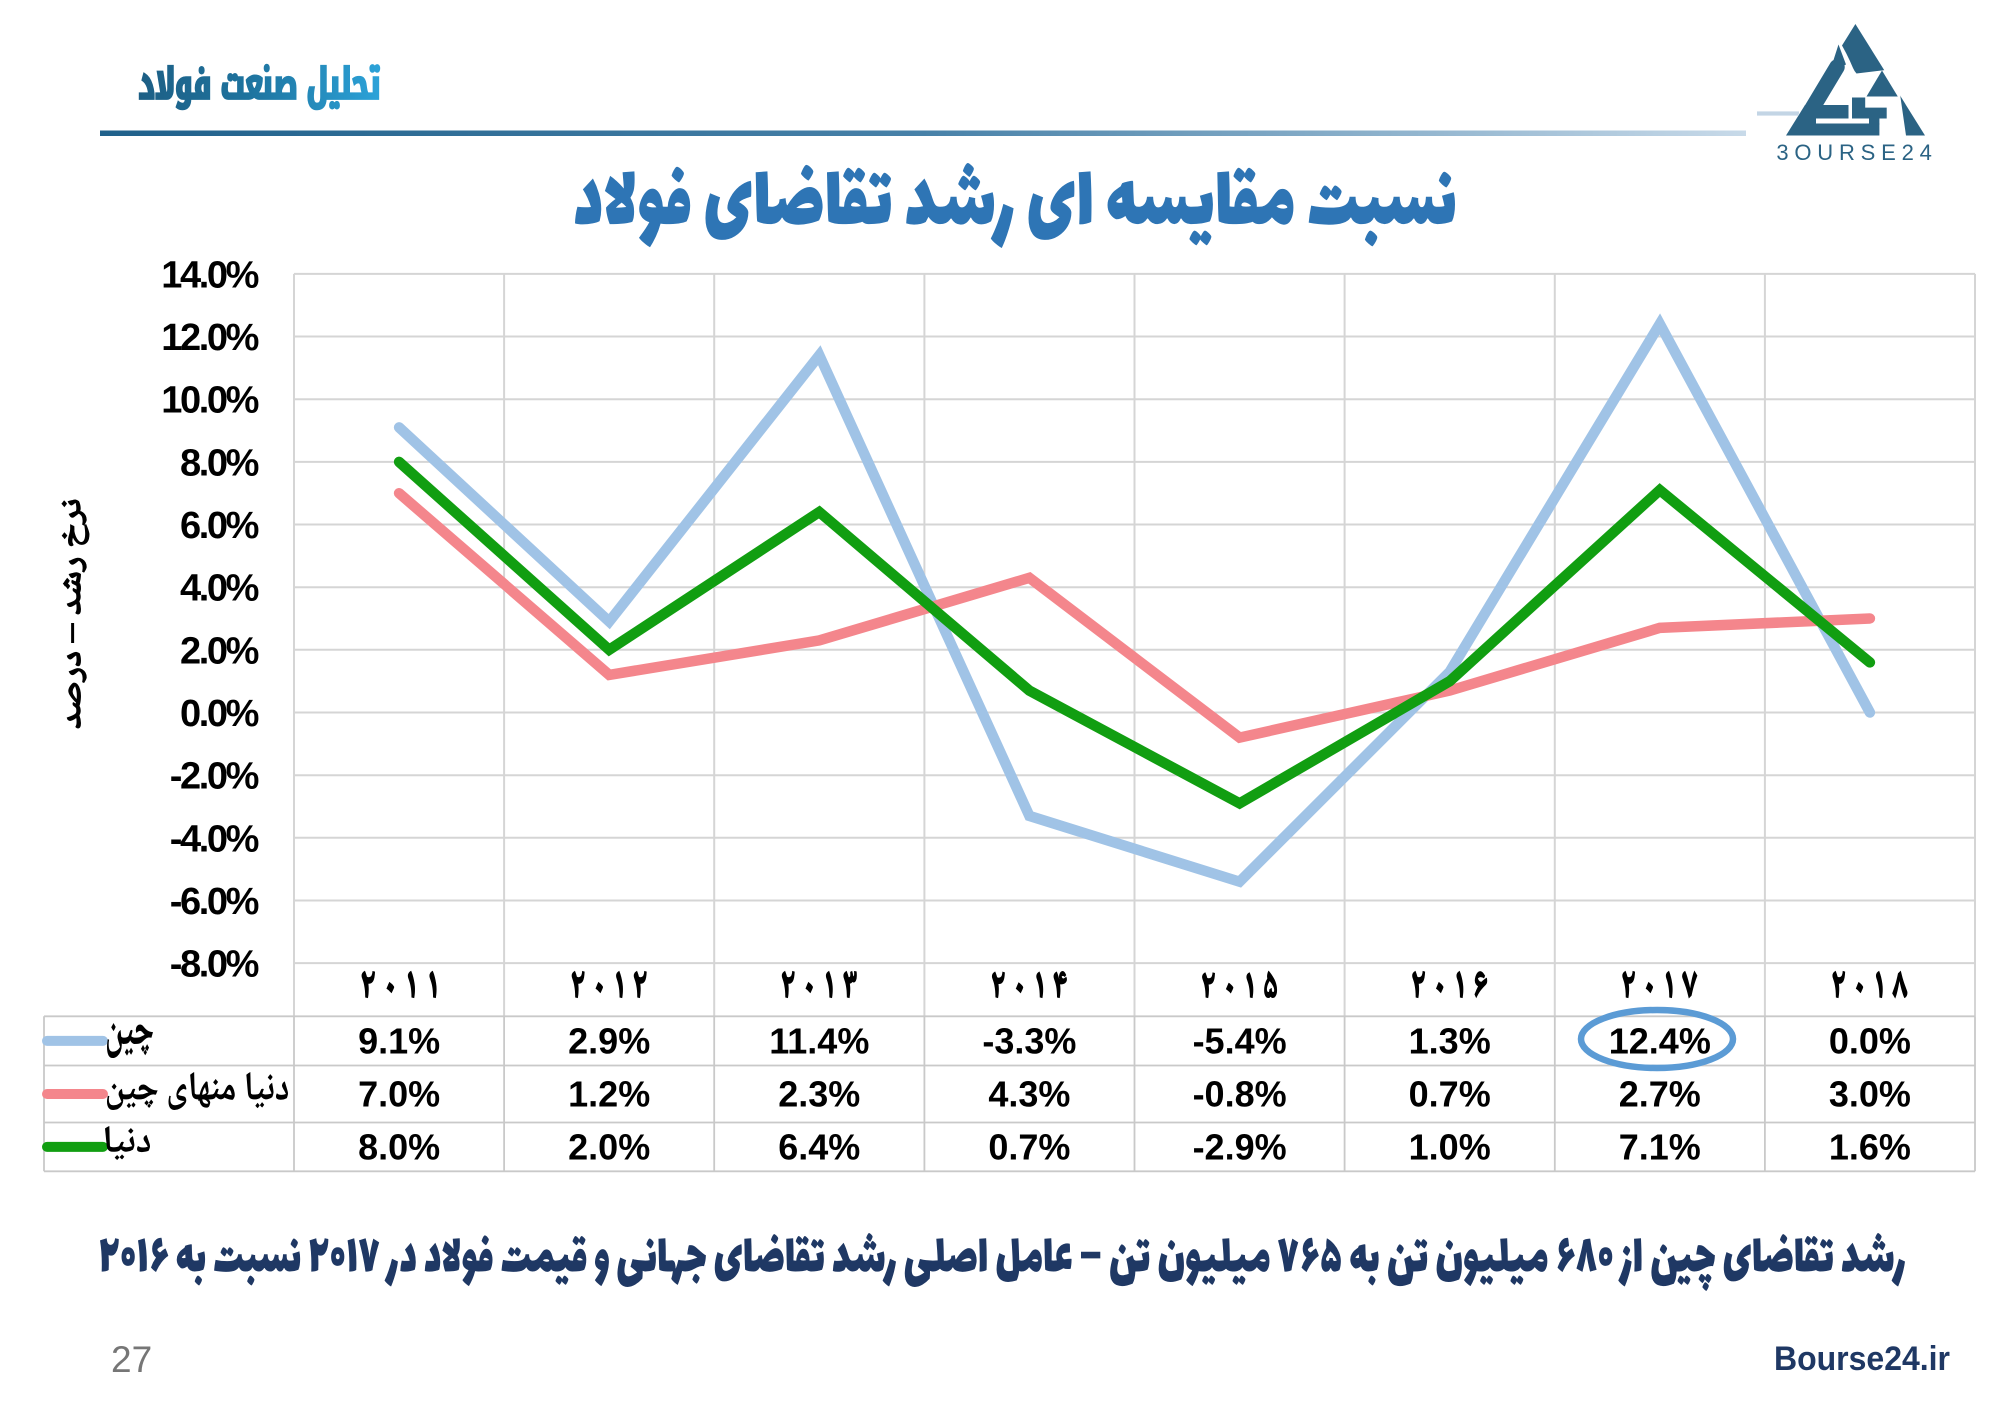  Describe the element at coordinates (819, 1146) in the screenshot. I see `svg-text: 6.4%` at that location.